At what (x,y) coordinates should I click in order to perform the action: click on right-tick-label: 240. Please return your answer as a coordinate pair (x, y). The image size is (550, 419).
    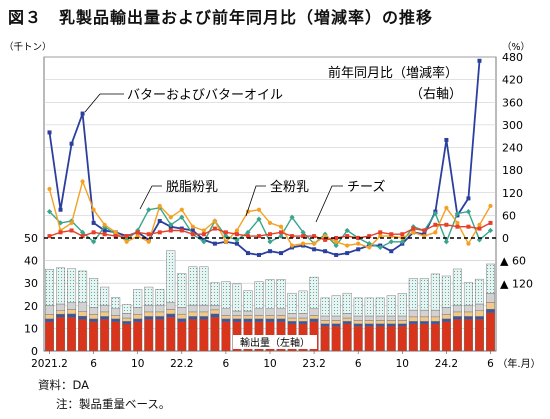
    Looking at the image, I should click on (512, 148).